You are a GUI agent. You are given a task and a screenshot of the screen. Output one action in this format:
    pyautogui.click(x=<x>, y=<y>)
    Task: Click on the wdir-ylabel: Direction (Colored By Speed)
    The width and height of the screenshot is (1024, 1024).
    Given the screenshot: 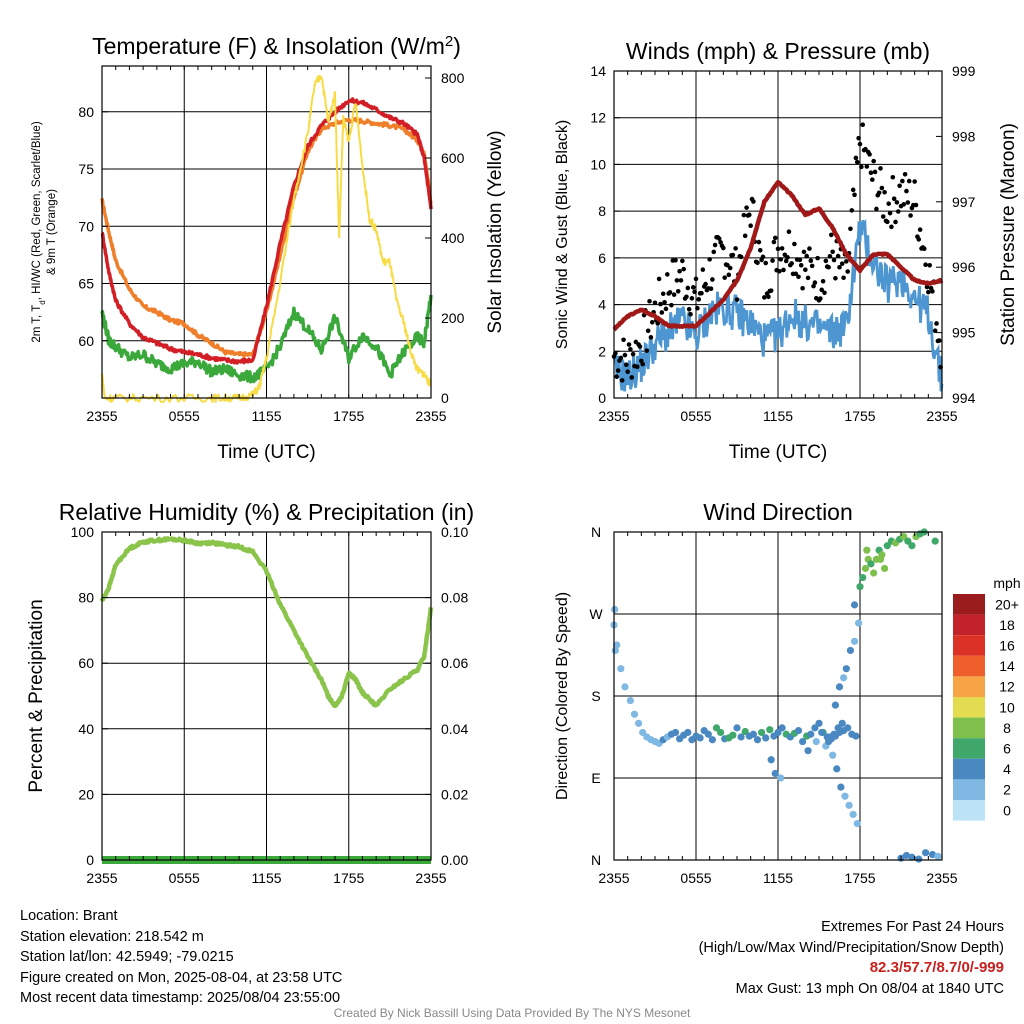 What is the action you would take?
    pyautogui.click(x=562, y=696)
    